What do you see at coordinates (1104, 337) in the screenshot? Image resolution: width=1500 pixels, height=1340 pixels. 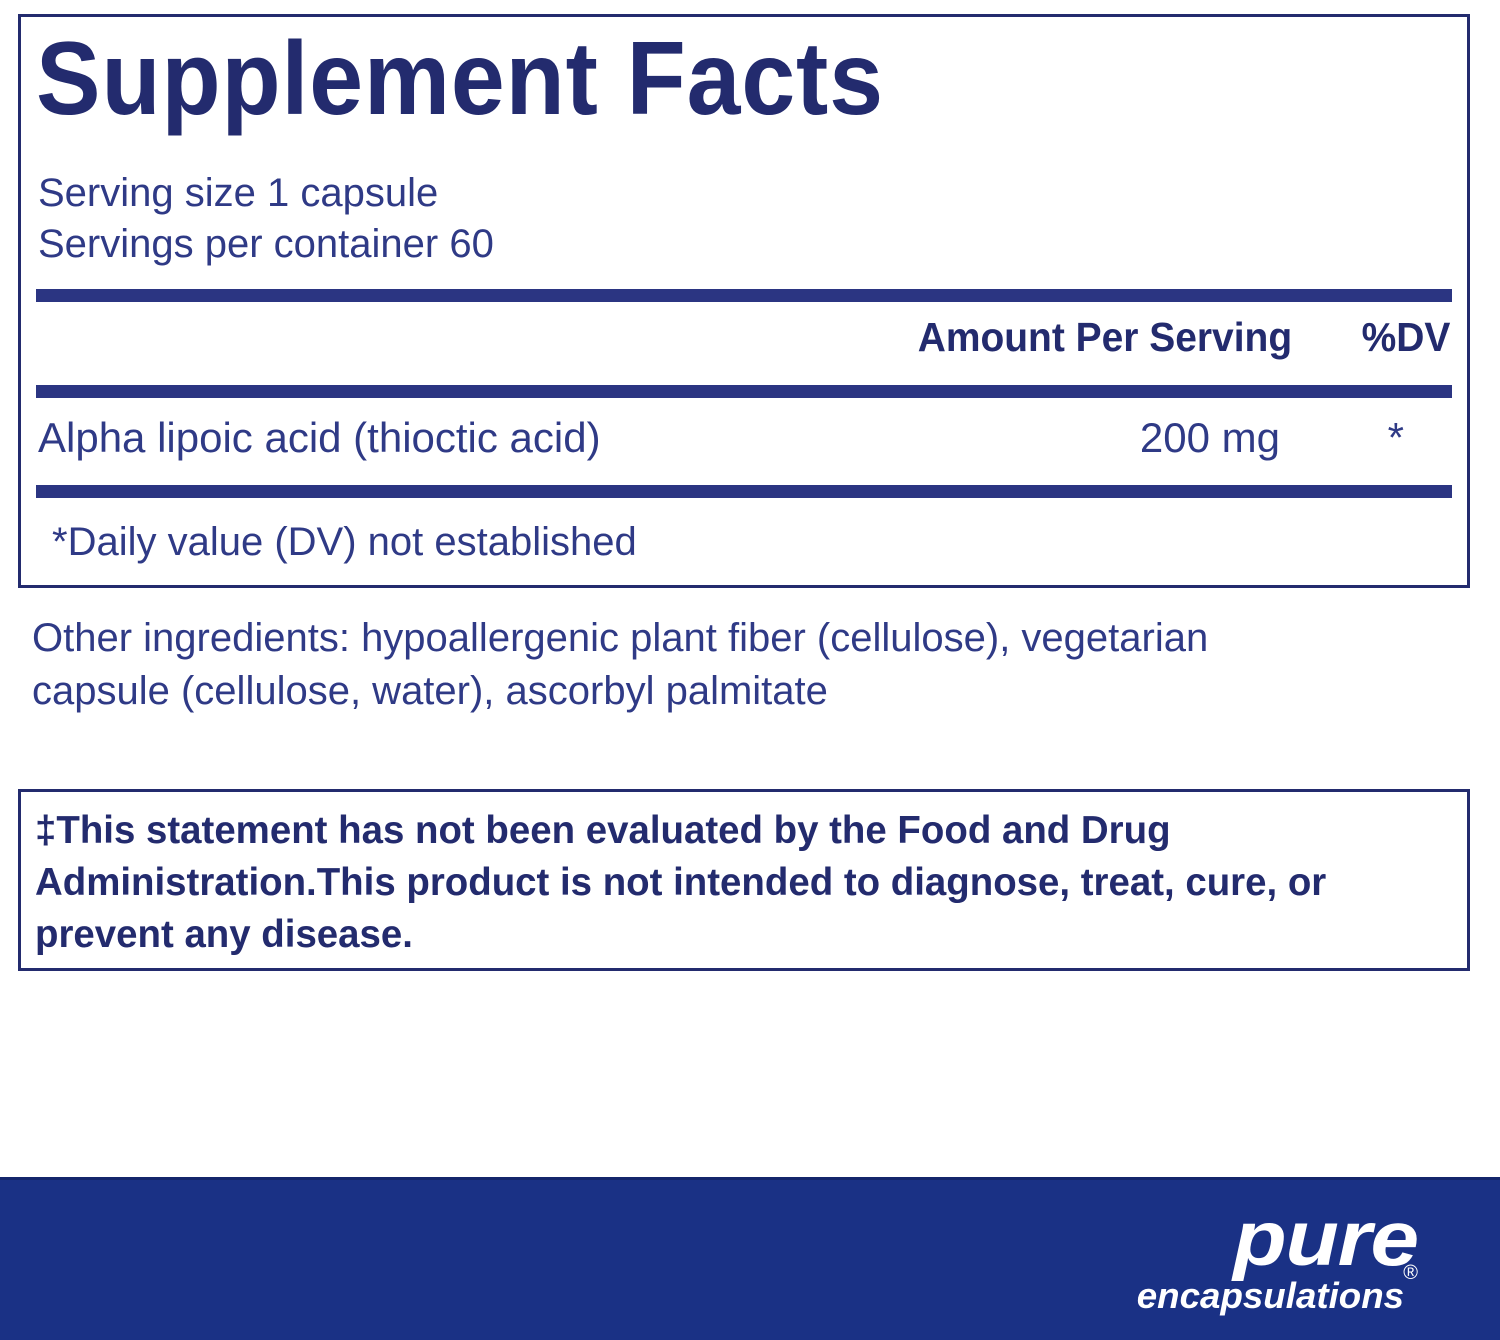 I see `column-header-amount-per-serving: Amount Per Serving` at bounding box center [1104, 337].